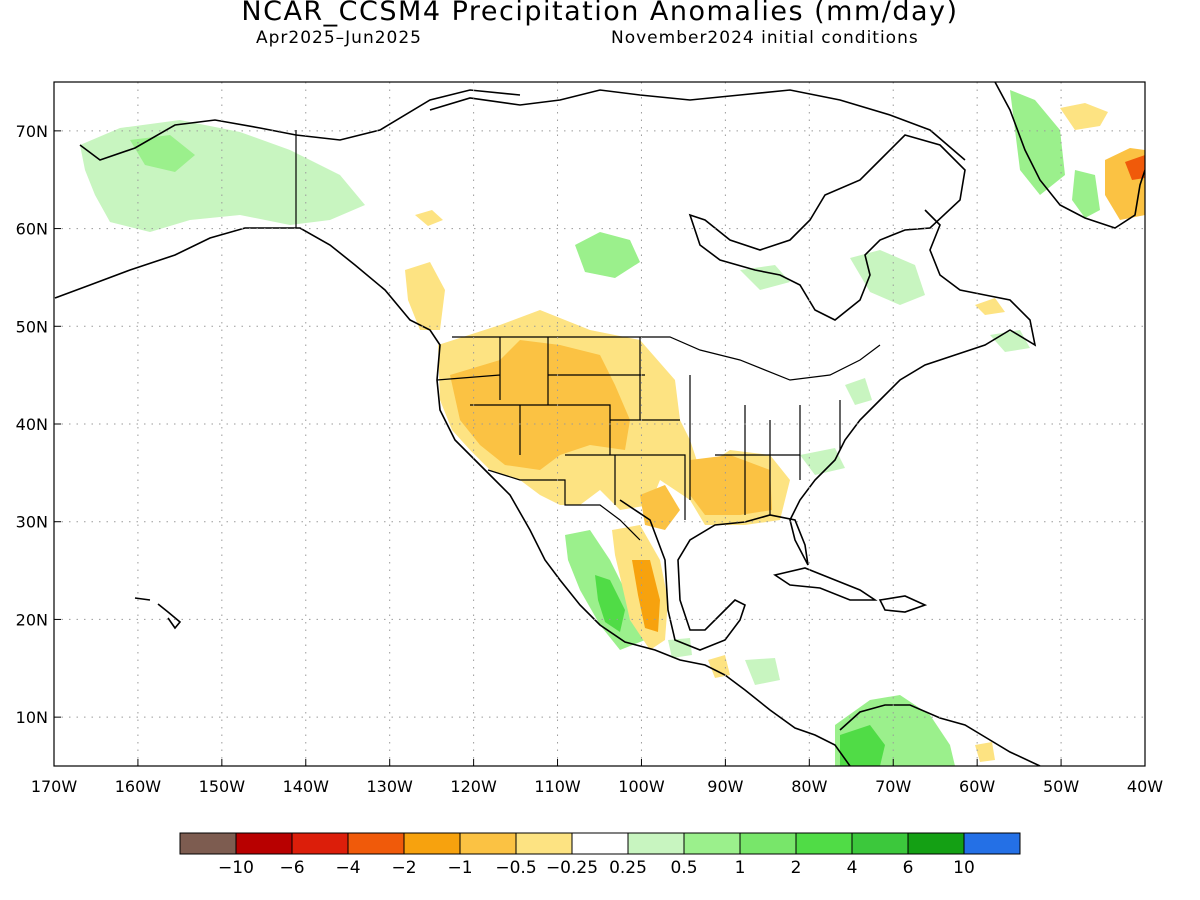 The height and width of the screenshot is (900, 1200). Describe the element at coordinates (762, 671) in the screenshot. I see `central-america-wet` at that location.